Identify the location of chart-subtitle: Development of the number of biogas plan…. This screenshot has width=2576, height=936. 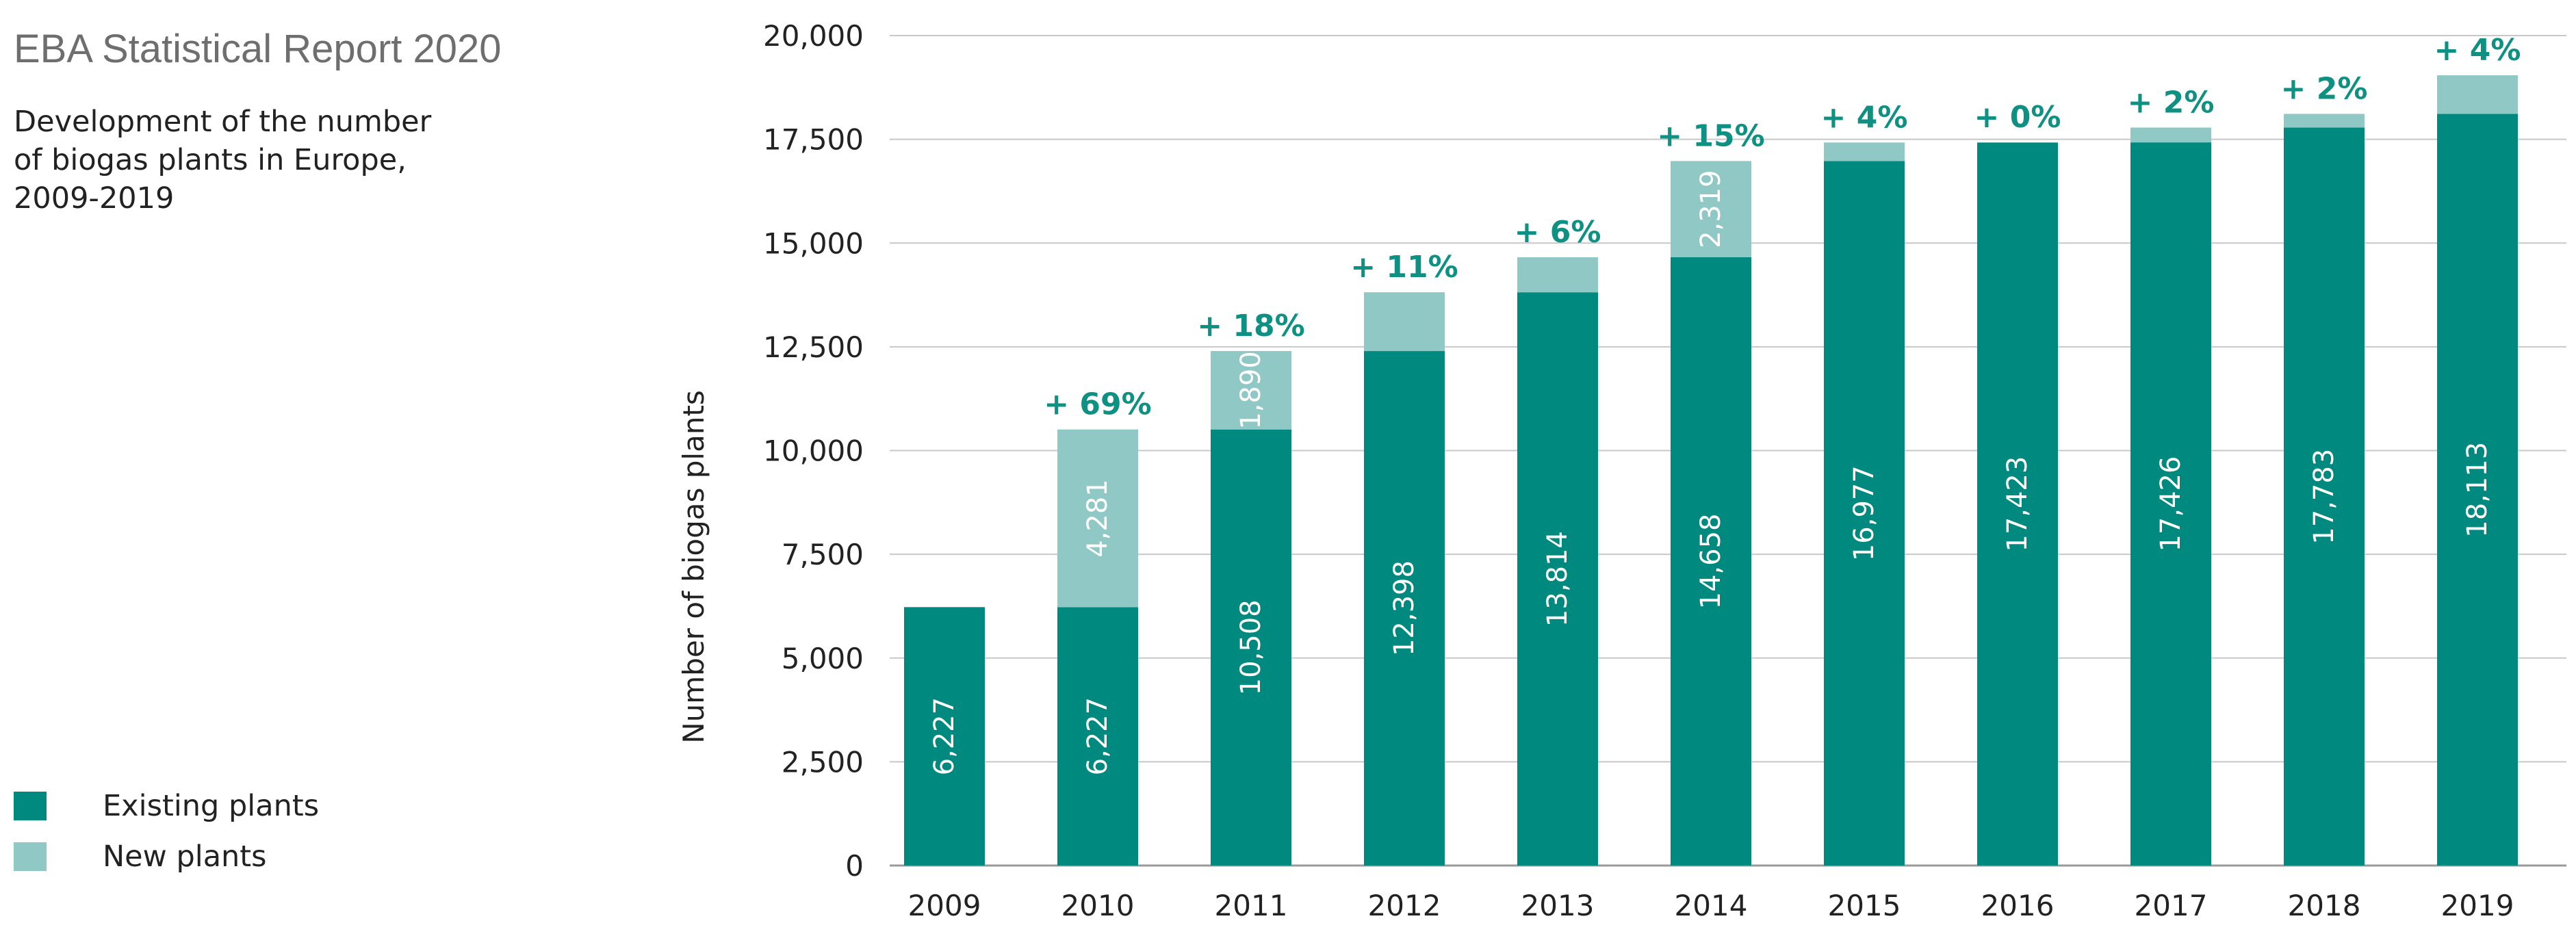
(287, 160).